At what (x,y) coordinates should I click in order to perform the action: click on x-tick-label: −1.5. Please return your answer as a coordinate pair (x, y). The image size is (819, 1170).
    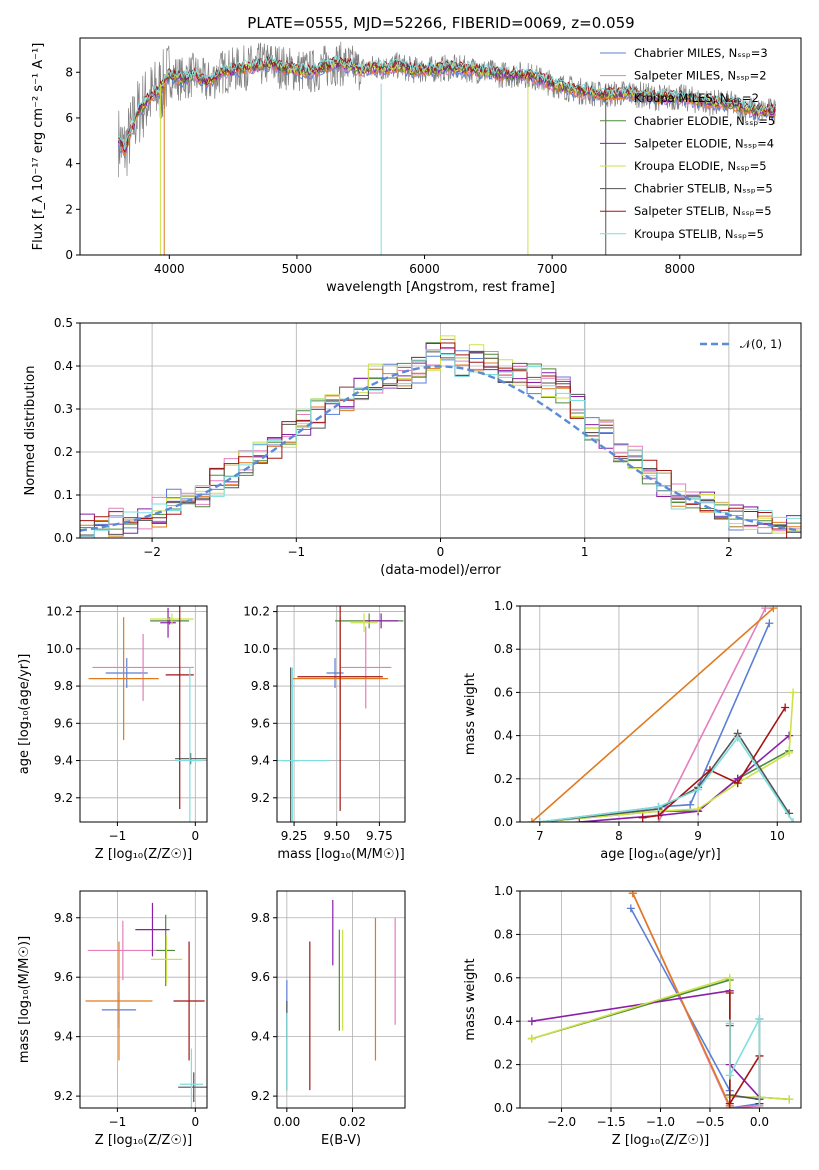
    Looking at the image, I should click on (610, 1122).